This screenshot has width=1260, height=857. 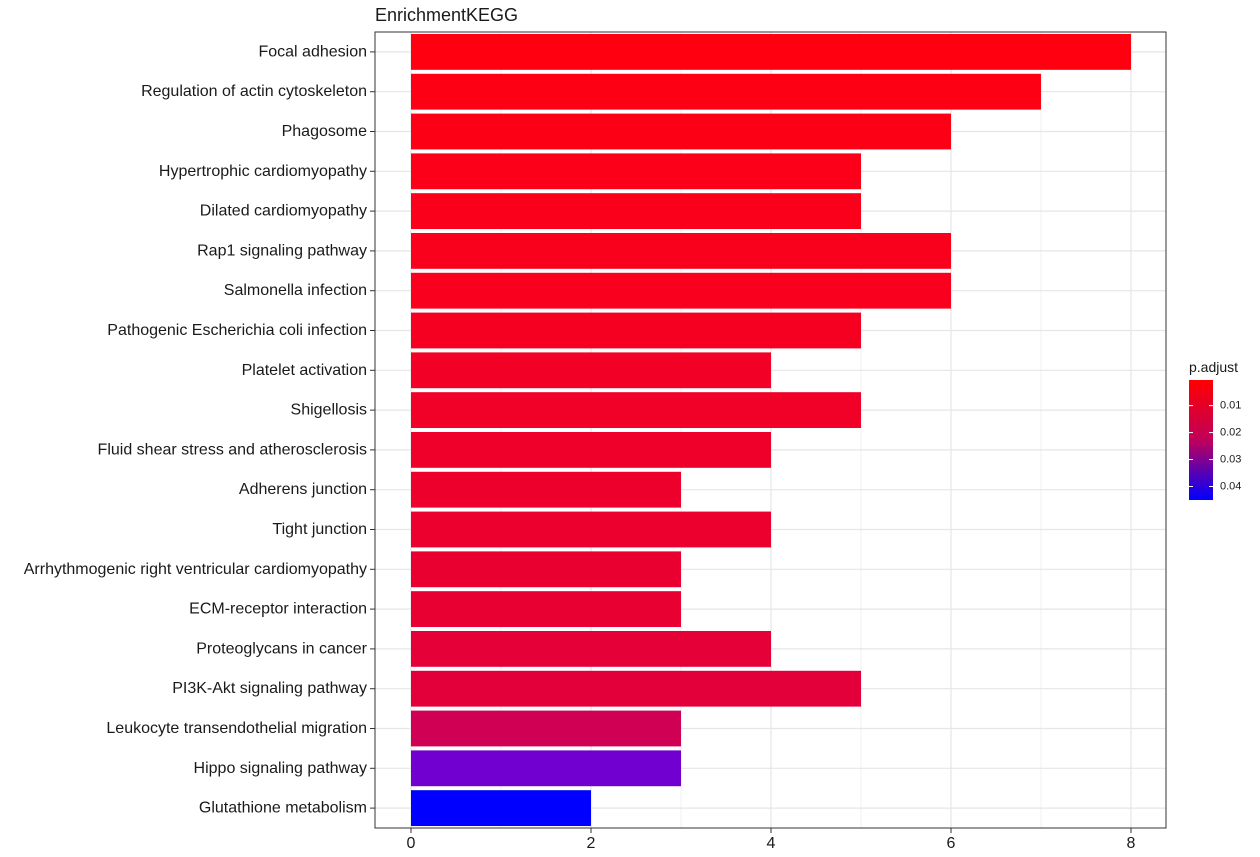 What do you see at coordinates (304, 370) in the screenshot?
I see `y-tick-label: Platelet activation` at bounding box center [304, 370].